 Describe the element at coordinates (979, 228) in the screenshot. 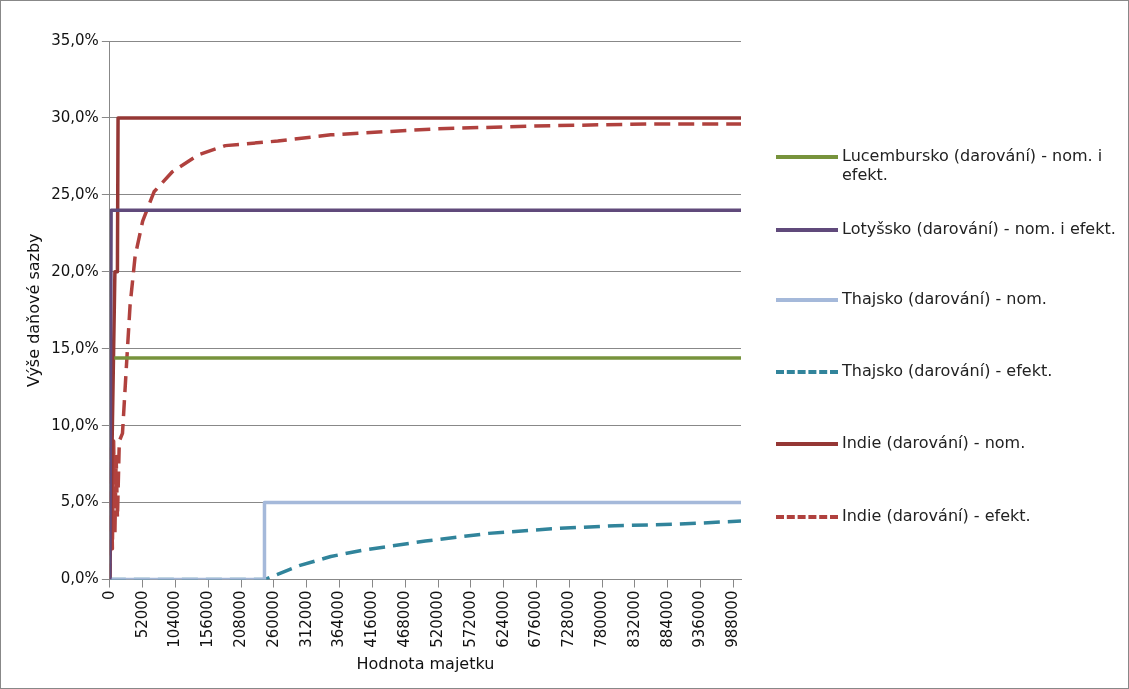

I see `legend-label: Lotyšsko (darování) - nom. i efekt.` at that location.